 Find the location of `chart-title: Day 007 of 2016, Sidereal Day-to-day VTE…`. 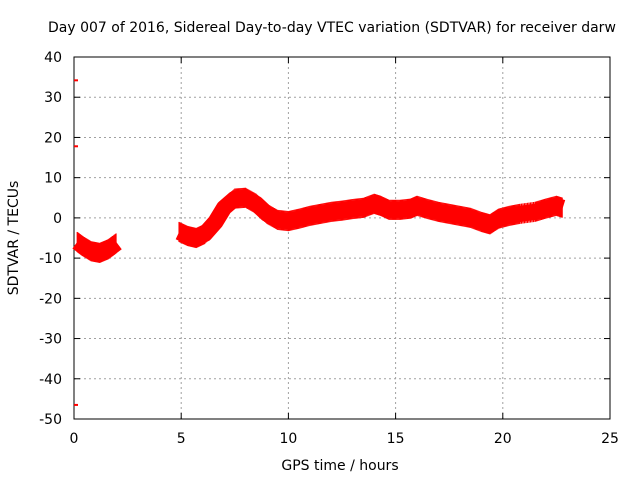

chart-title: Day 007 of 2016, Sidereal Day-to-day VTE… is located at coordinates (332, 28).